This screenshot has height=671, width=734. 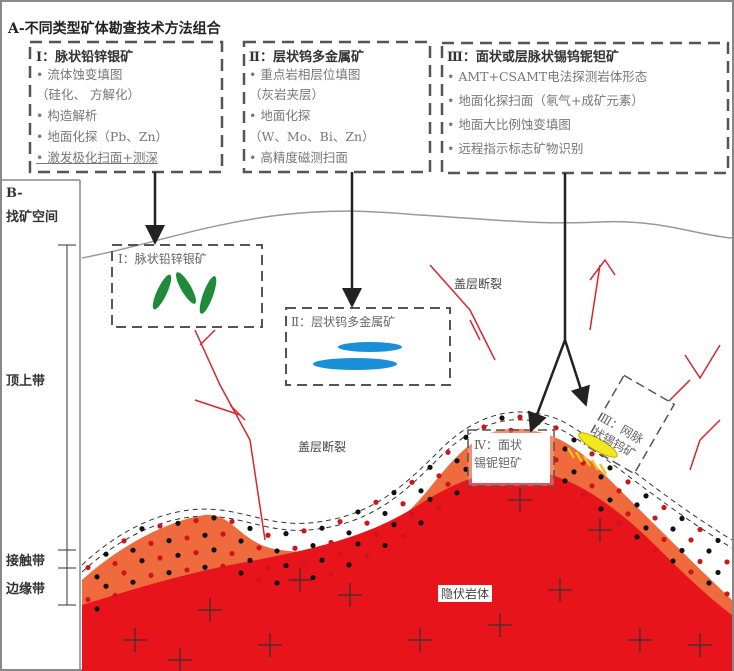 What do you see at coordinates (533, 57) in the screenshot?
I see `box-heading: Ⅲ：面状或层脉状锡钨铌钽矿` at bounding box center [533, 57].